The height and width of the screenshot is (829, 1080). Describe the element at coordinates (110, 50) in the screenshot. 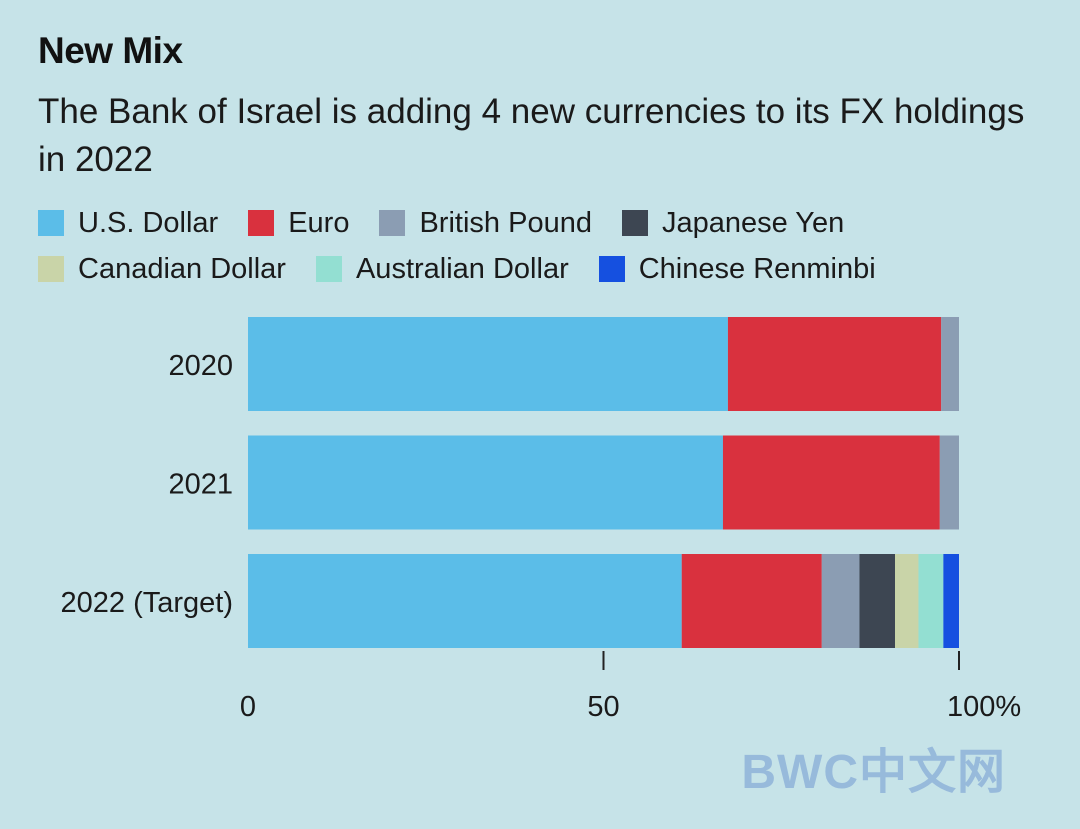

I see `chart-title: New Mix` at that location.